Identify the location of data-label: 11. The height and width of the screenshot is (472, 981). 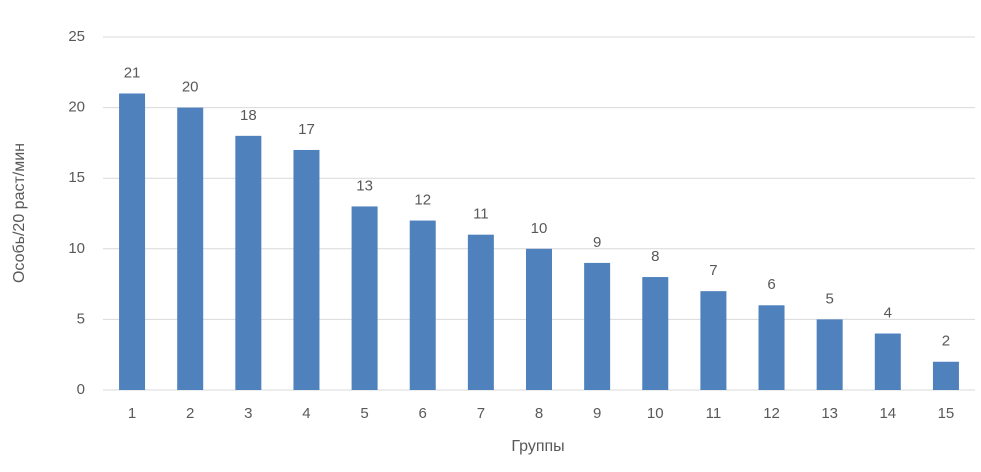
(481, 214).